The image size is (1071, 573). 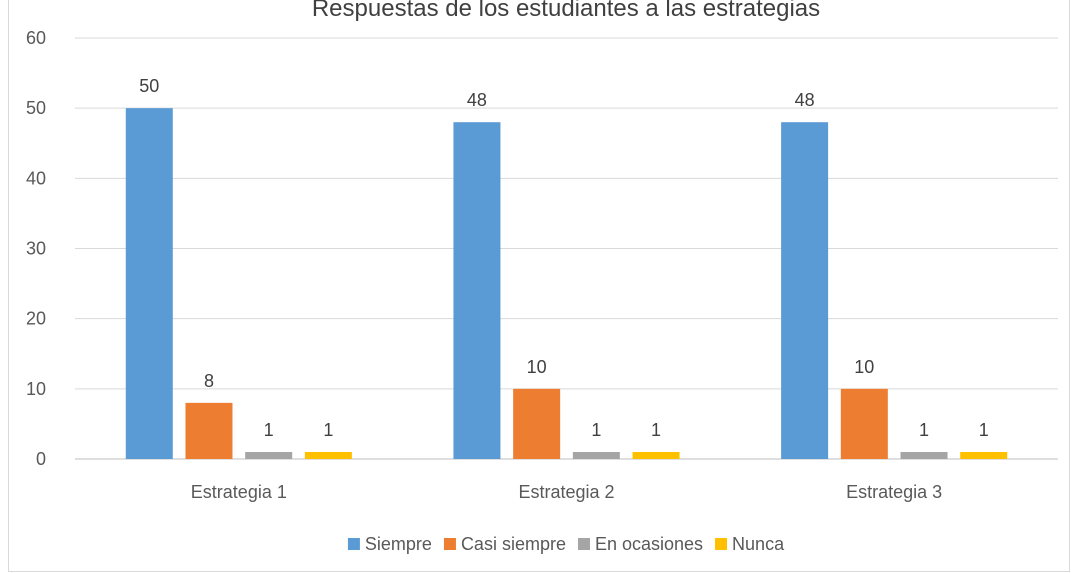 What do you see at coordinates (41, 459) in the screenshot?
I see `y-tick-label: 0` at bounding box center [41, 459].